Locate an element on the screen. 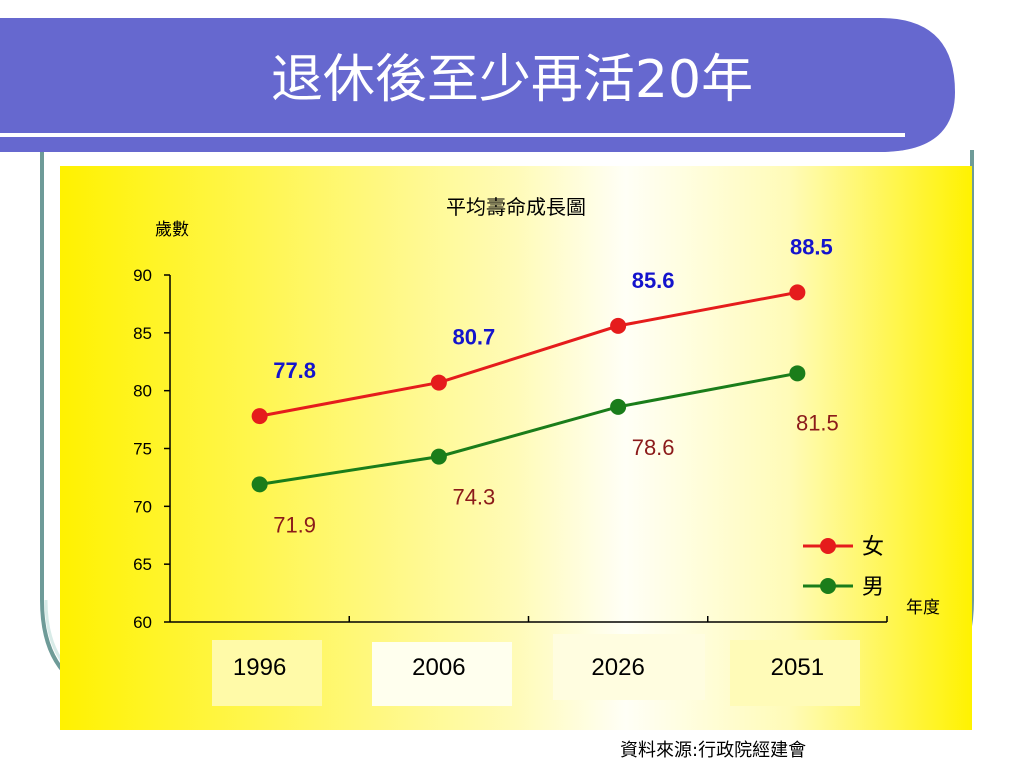 The image size is (1024, 768). x-tick-label: 2051 is located at coordinates (797, 667).